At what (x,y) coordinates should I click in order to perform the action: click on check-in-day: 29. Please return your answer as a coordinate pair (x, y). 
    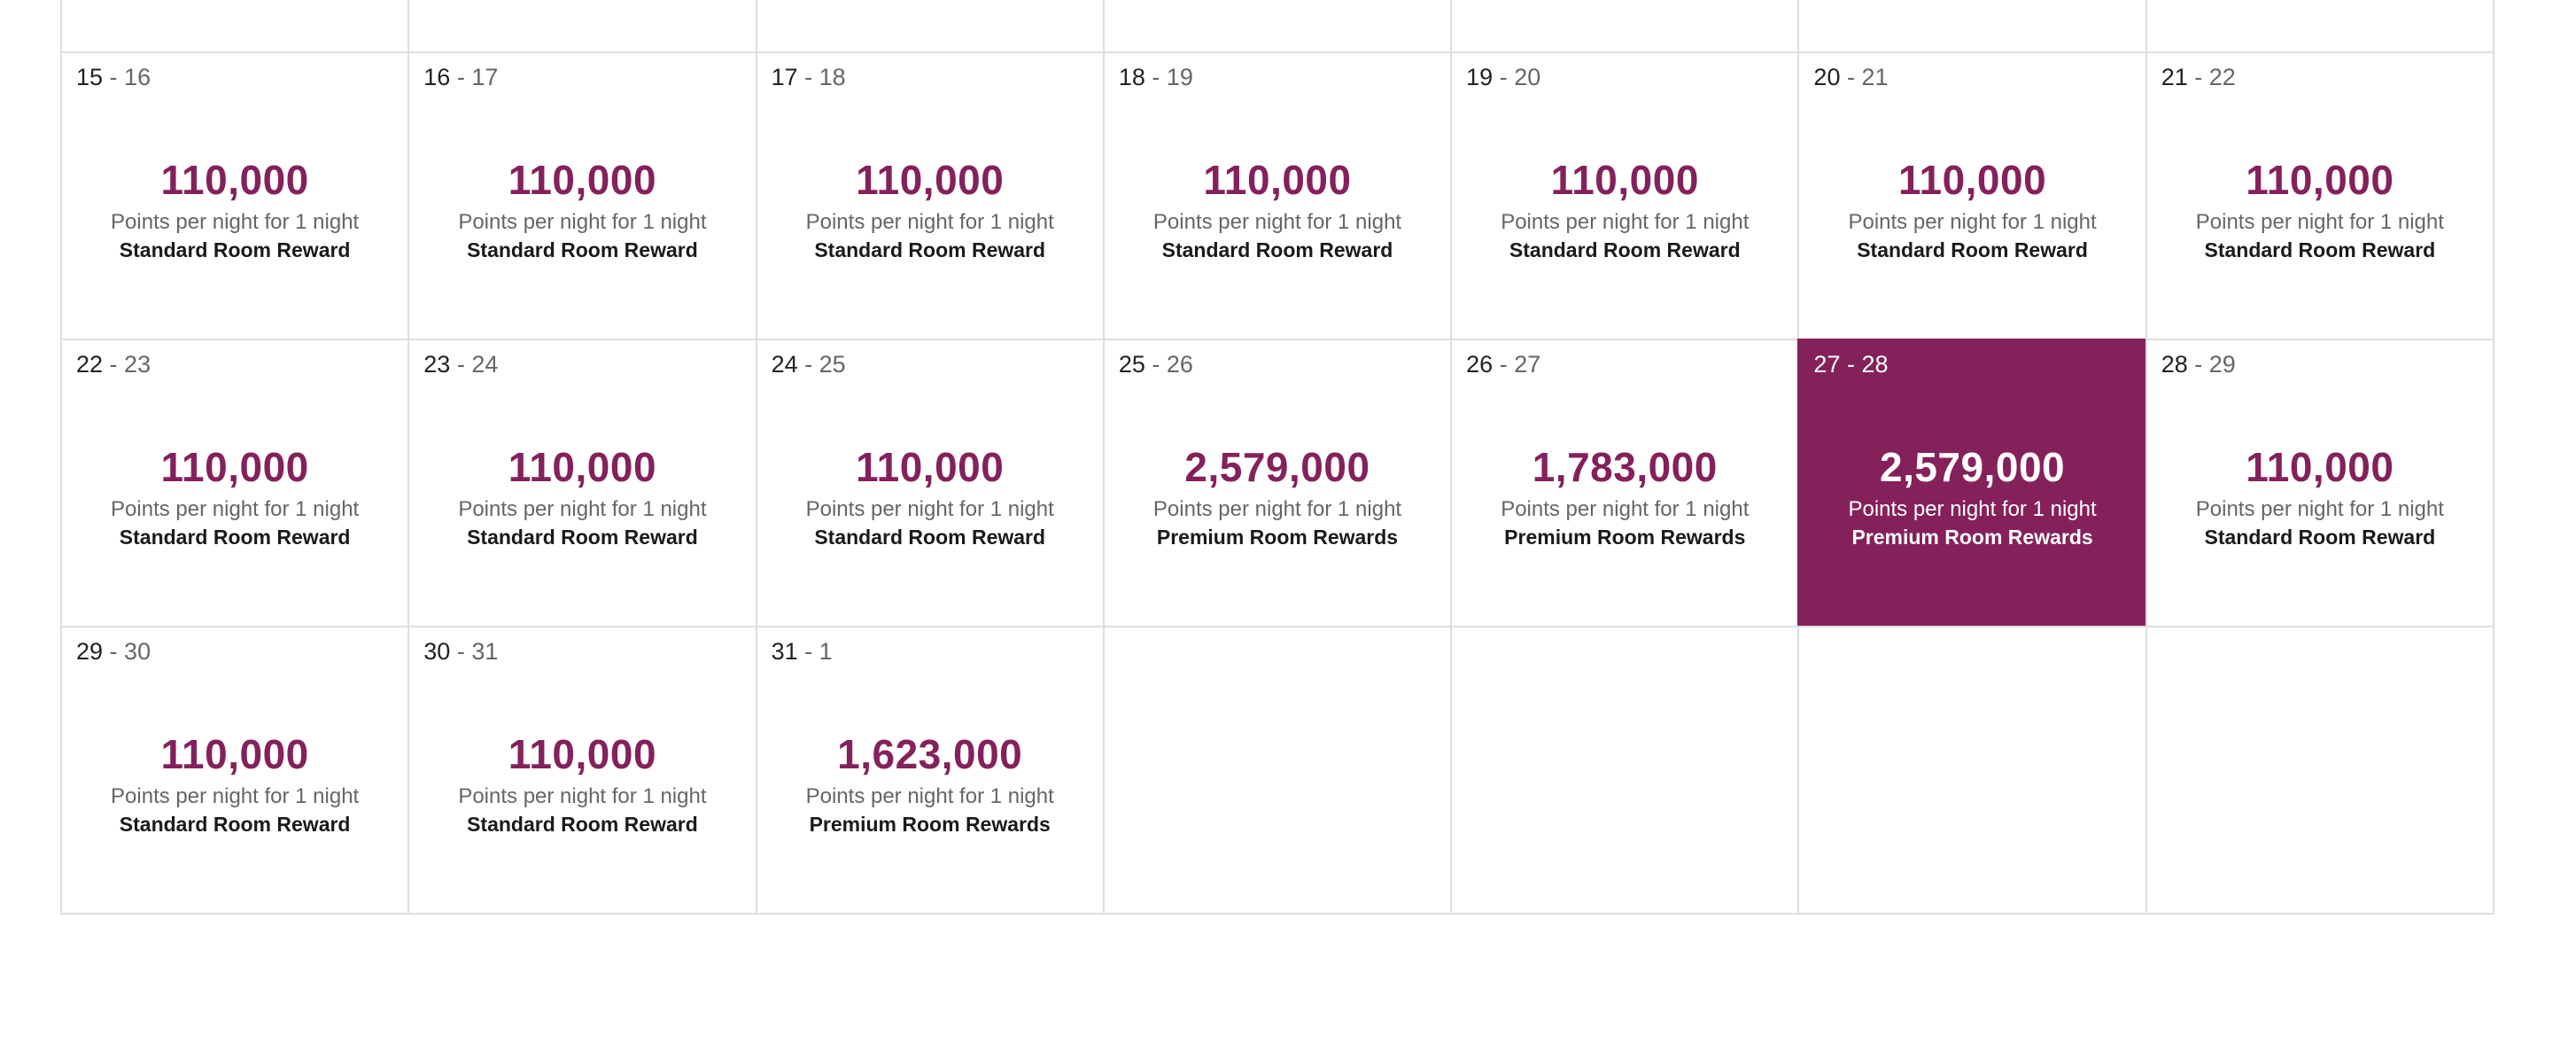
    Looking at the image, I should click on (90, 651).